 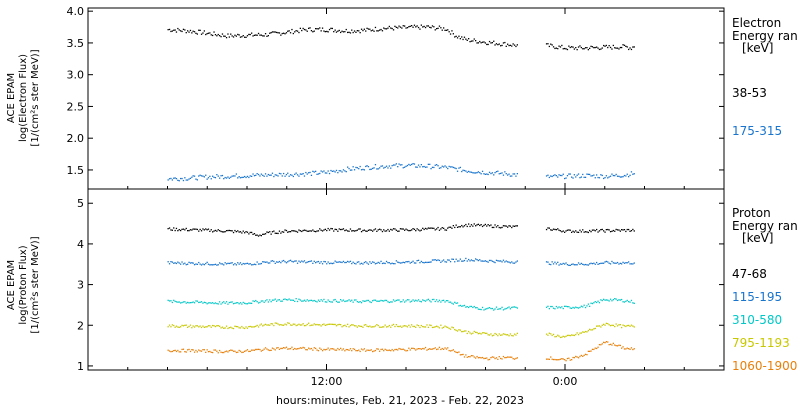 What do you see at coordinates (444, 381) in the screenshot?
I see `x-axis: 12:00 0:00` at bounding box center [444, 381].